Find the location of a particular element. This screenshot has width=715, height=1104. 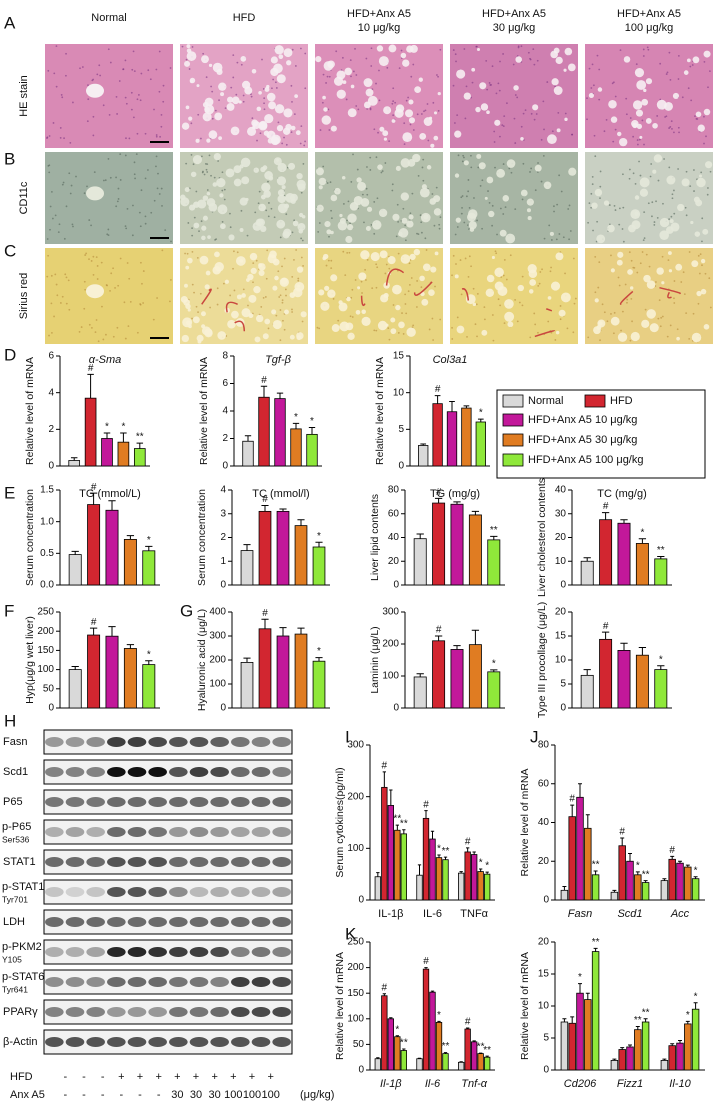

legend-swatch is located at coordinates (513, 440).